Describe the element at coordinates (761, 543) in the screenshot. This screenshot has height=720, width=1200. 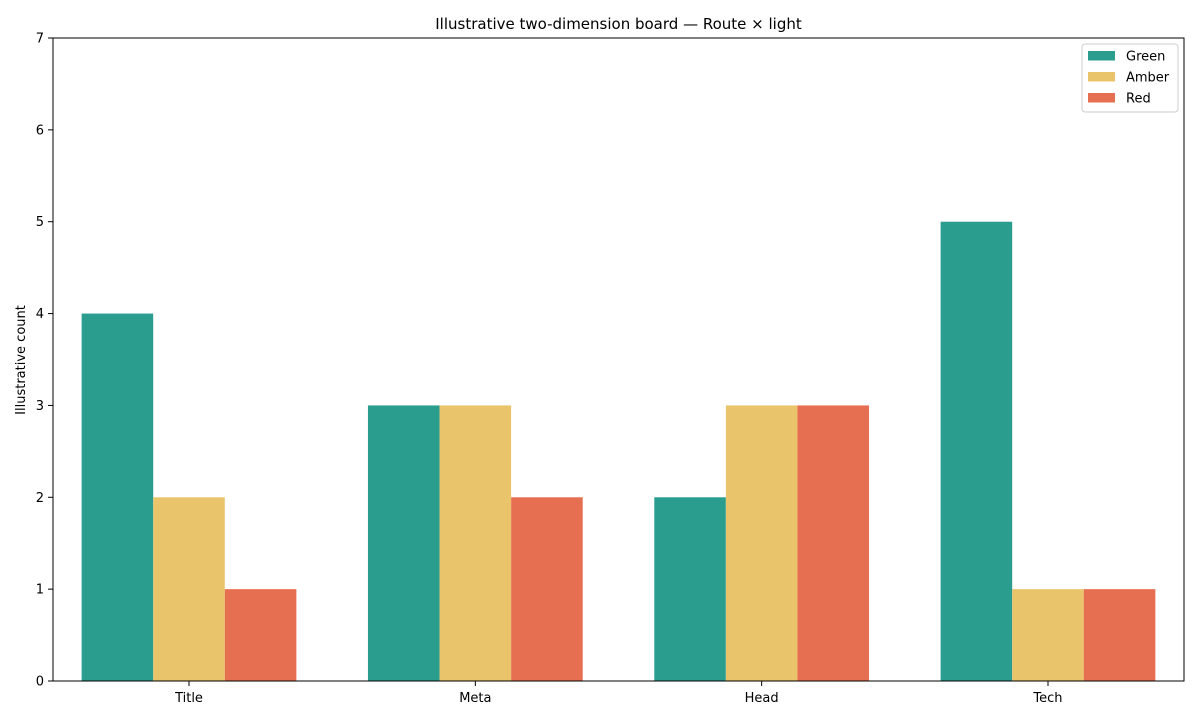
I see `bar-amber-head` at that location.